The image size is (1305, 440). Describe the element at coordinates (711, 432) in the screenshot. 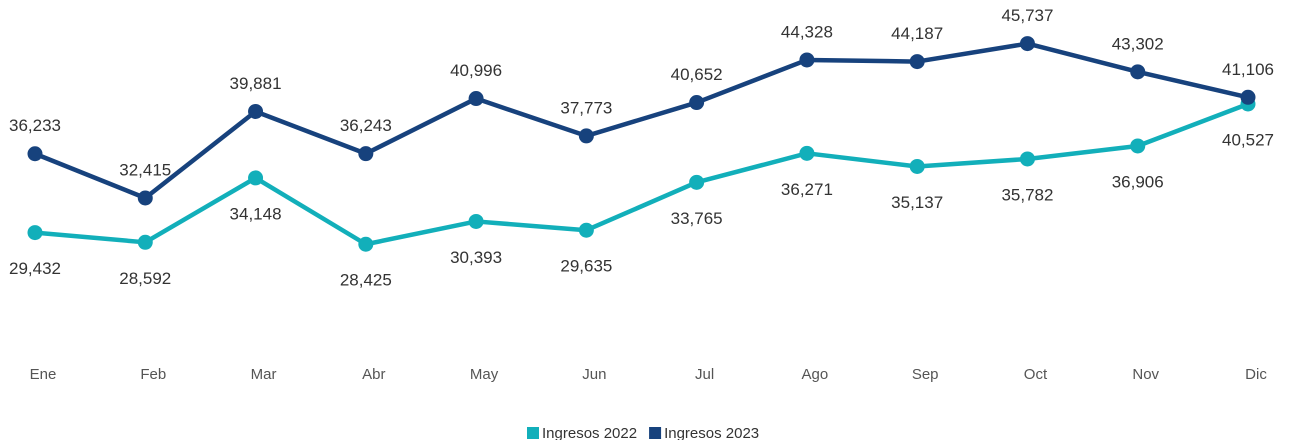

I see `legend-label: Ingresos 2023` at that location.